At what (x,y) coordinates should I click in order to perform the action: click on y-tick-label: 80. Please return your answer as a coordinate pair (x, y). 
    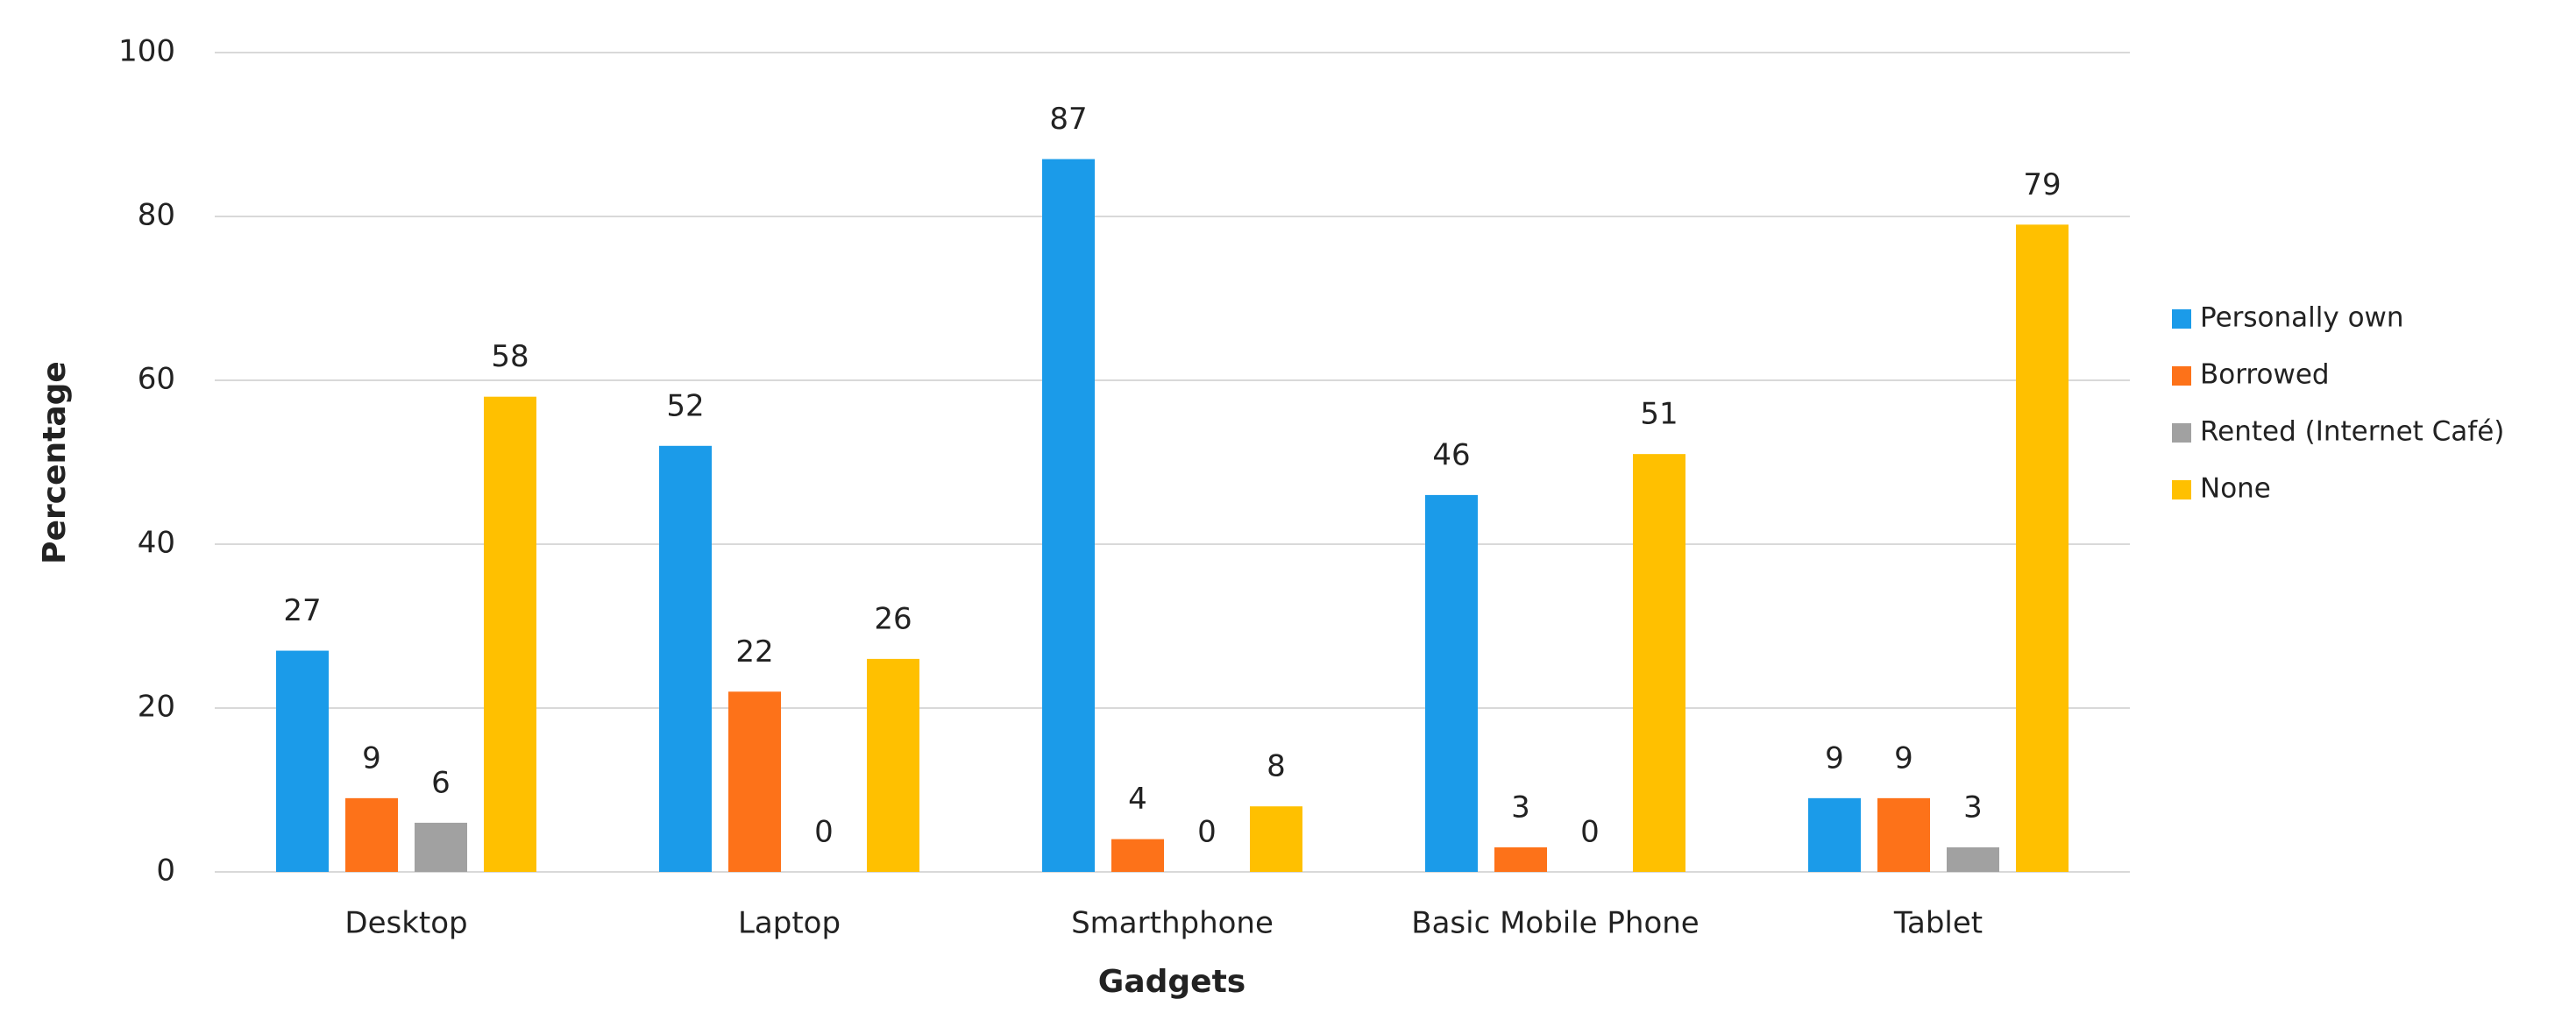
    Looking at the image, I should click on (156, 215).